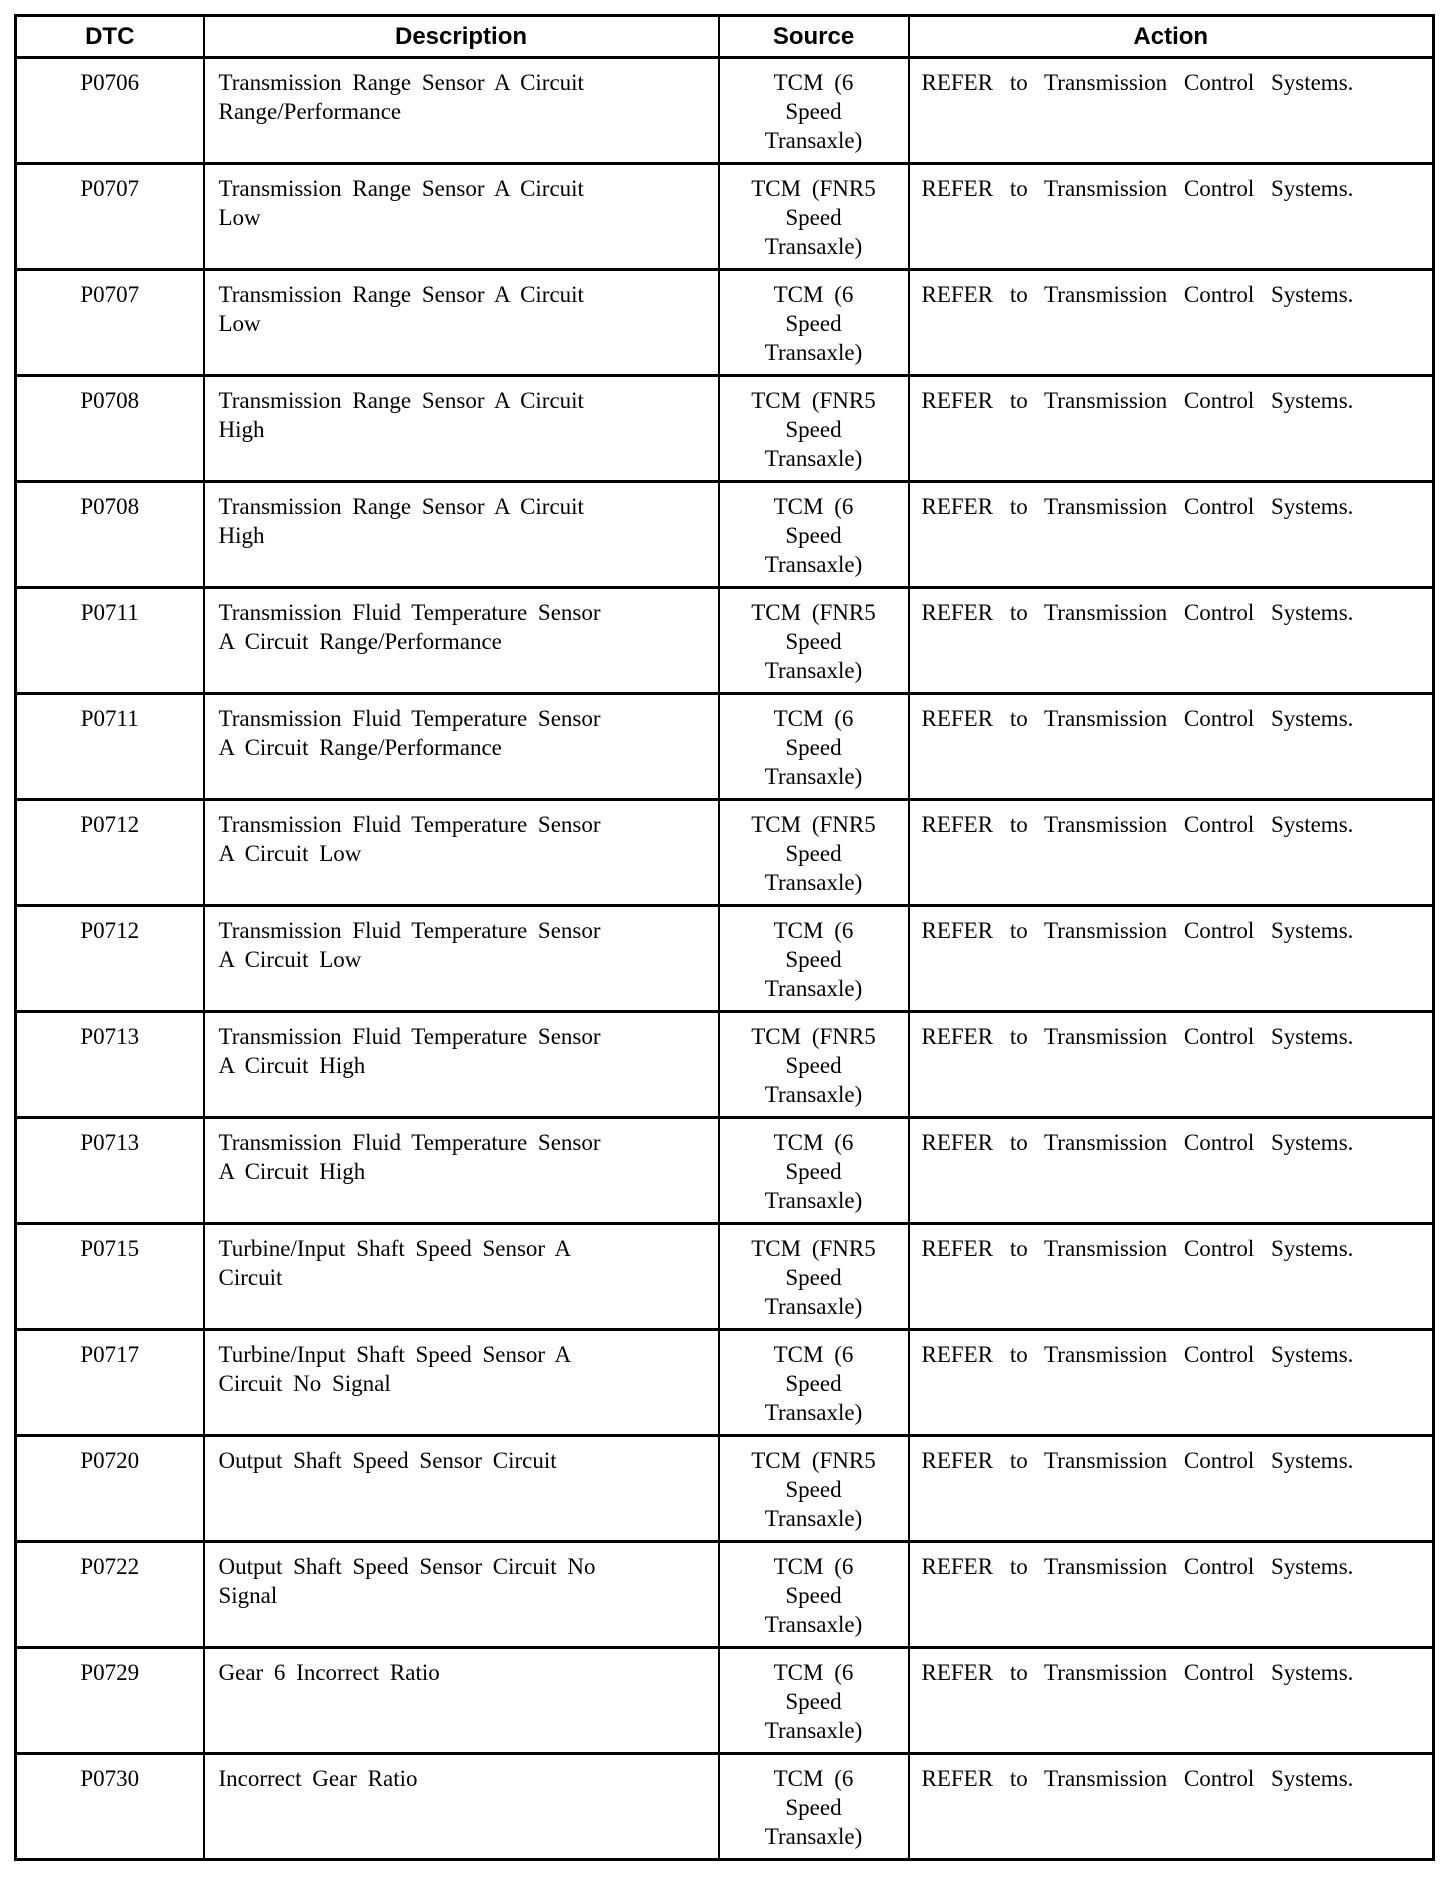 This screenshot has height=1900, width=1456. What do you see at coordinates (461, 36) in the screenshot?
I see `column-header-description: Description` at bounding box center [461, 36].